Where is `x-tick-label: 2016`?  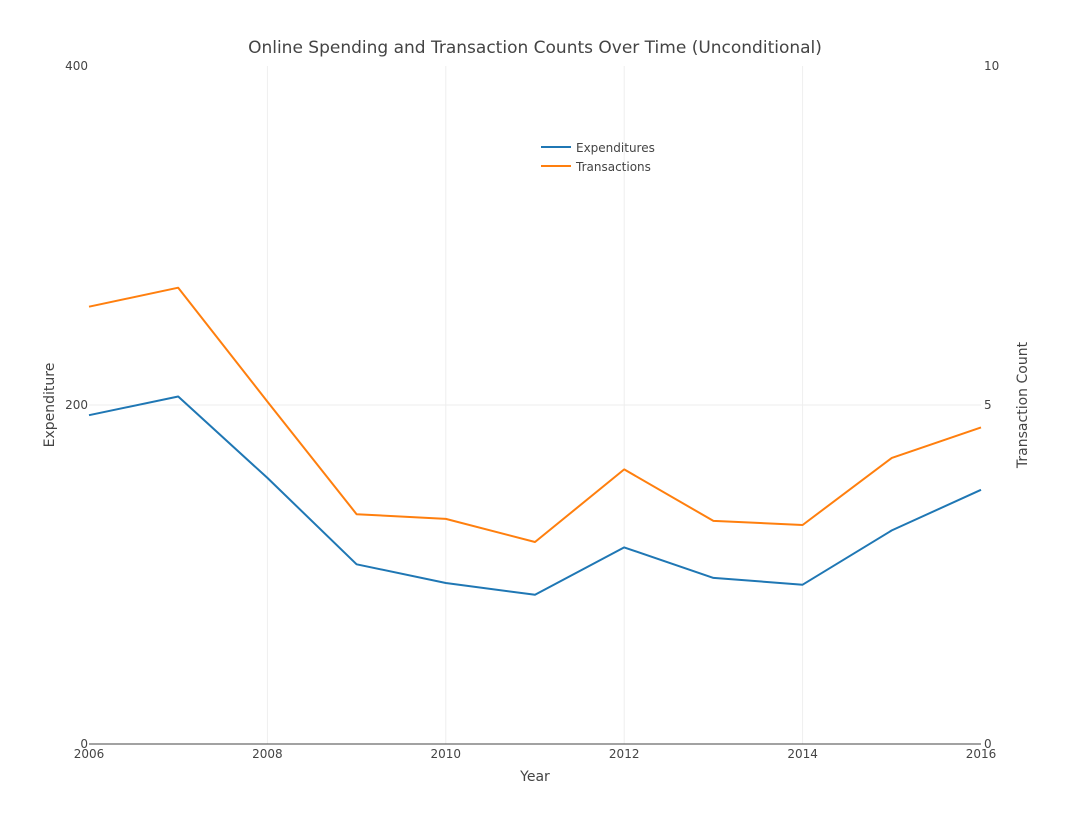
x-tick-label: 2016 is located at coordinates (981, 754).